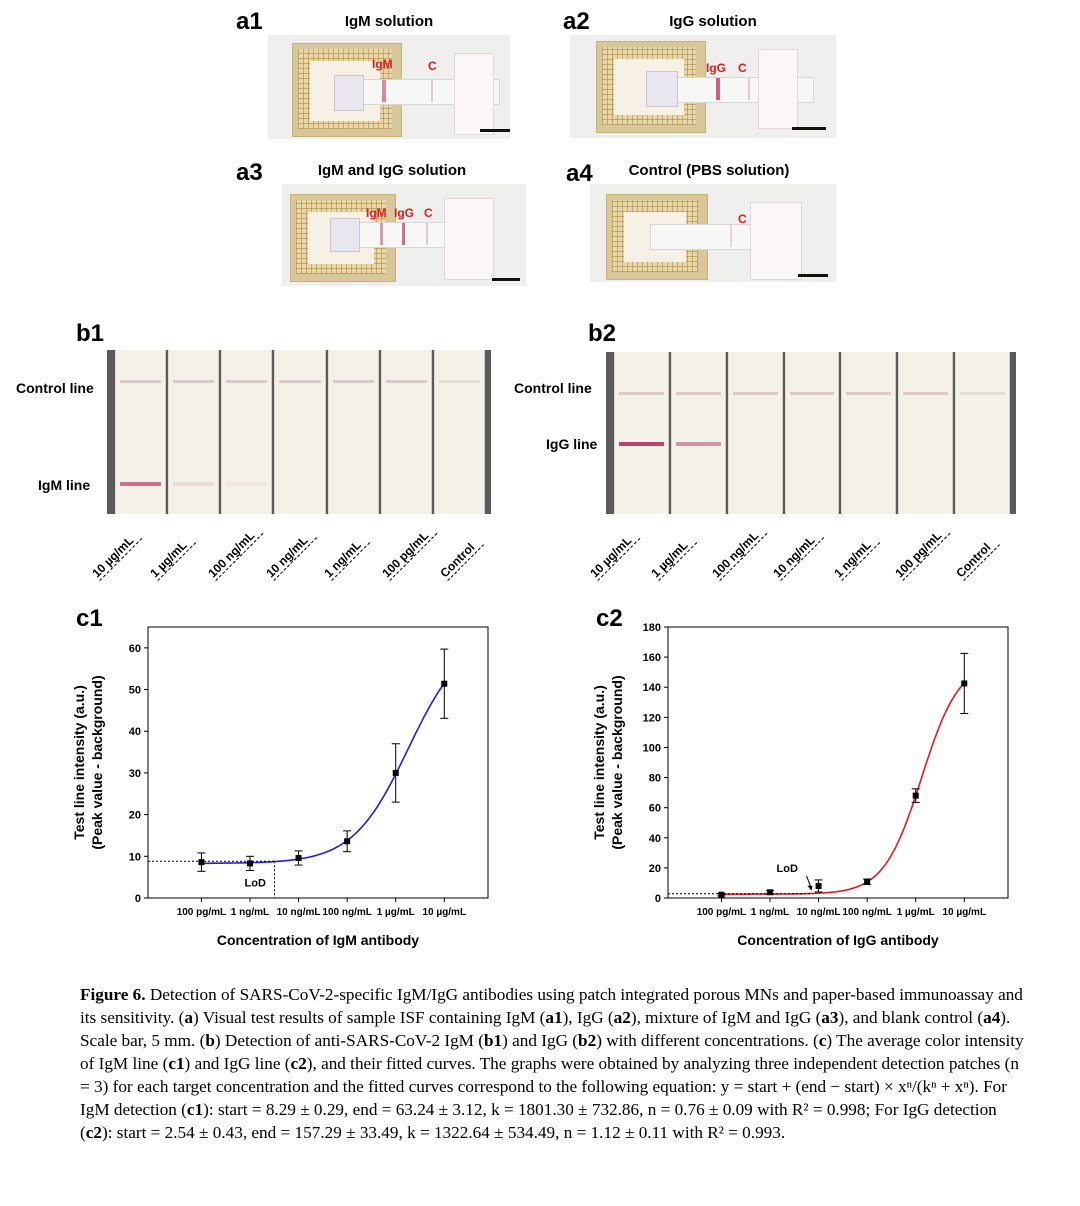 The height and width of the screenshot is (1206, 1080). What do you see at coordinates (572, 444) in the screenshot?
I see `row-label-igg-b2: IgG line` at bounding box center [572, 444].